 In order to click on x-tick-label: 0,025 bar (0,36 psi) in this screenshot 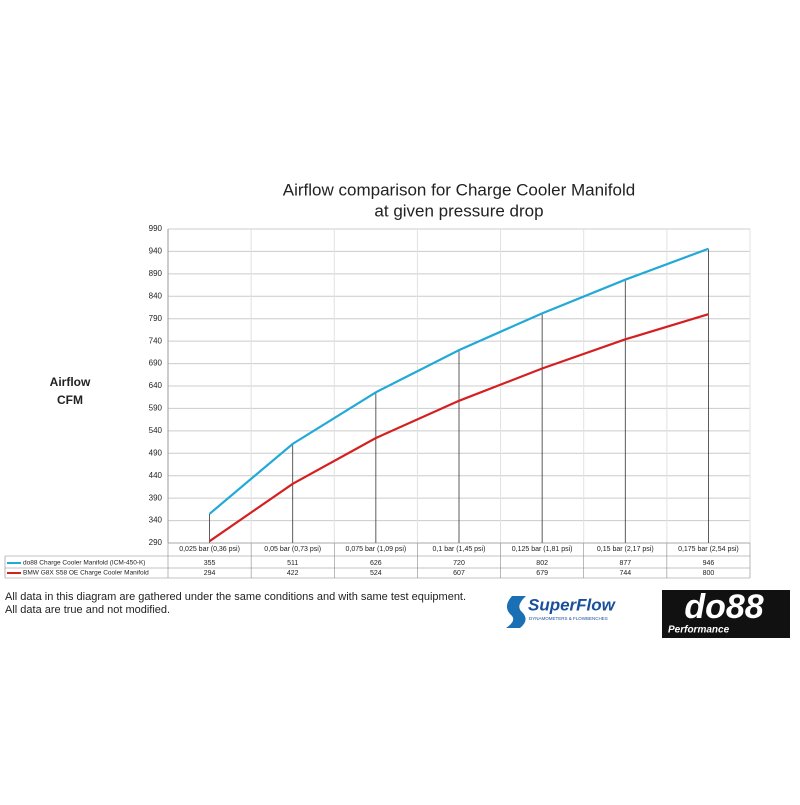, I will do `click(209, 549)`.